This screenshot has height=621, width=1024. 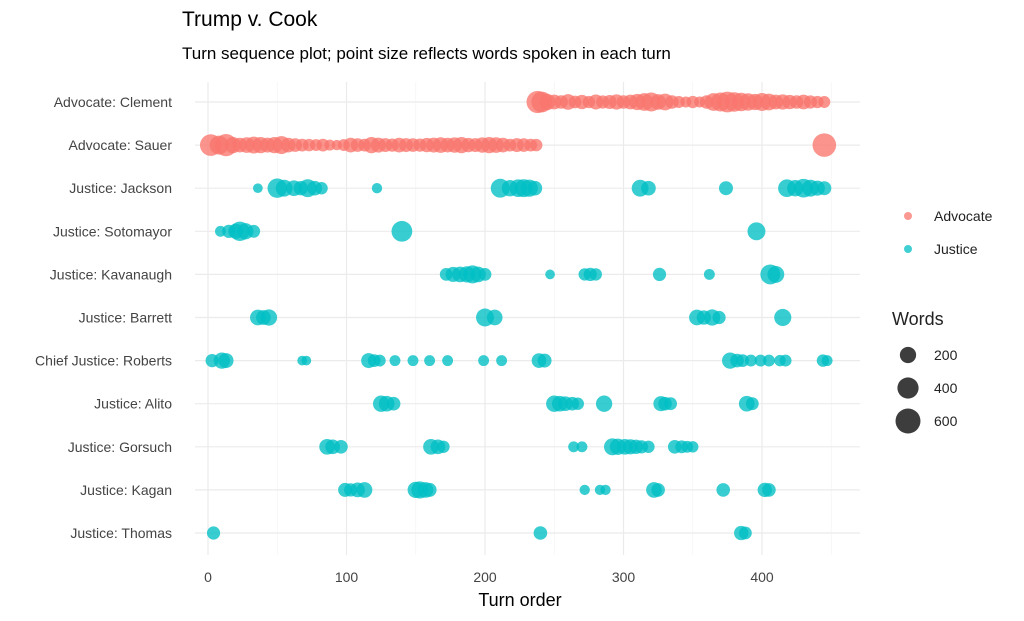 What do you see at coordinates (624, 577) in the screenshot?
I see `x-tick-label: 300` at bounding box center [624, 577].